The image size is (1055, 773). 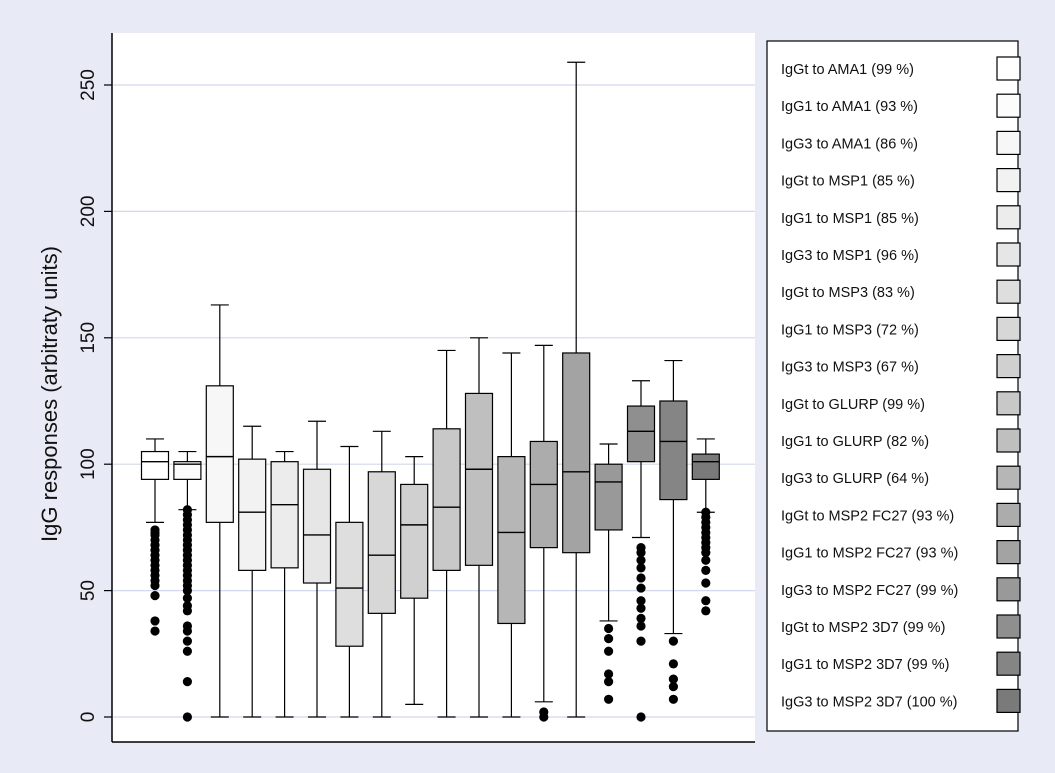 I want to click on legend-label: IgGt to MSP2 3D7 (99 %), so click(x=863, y=628).